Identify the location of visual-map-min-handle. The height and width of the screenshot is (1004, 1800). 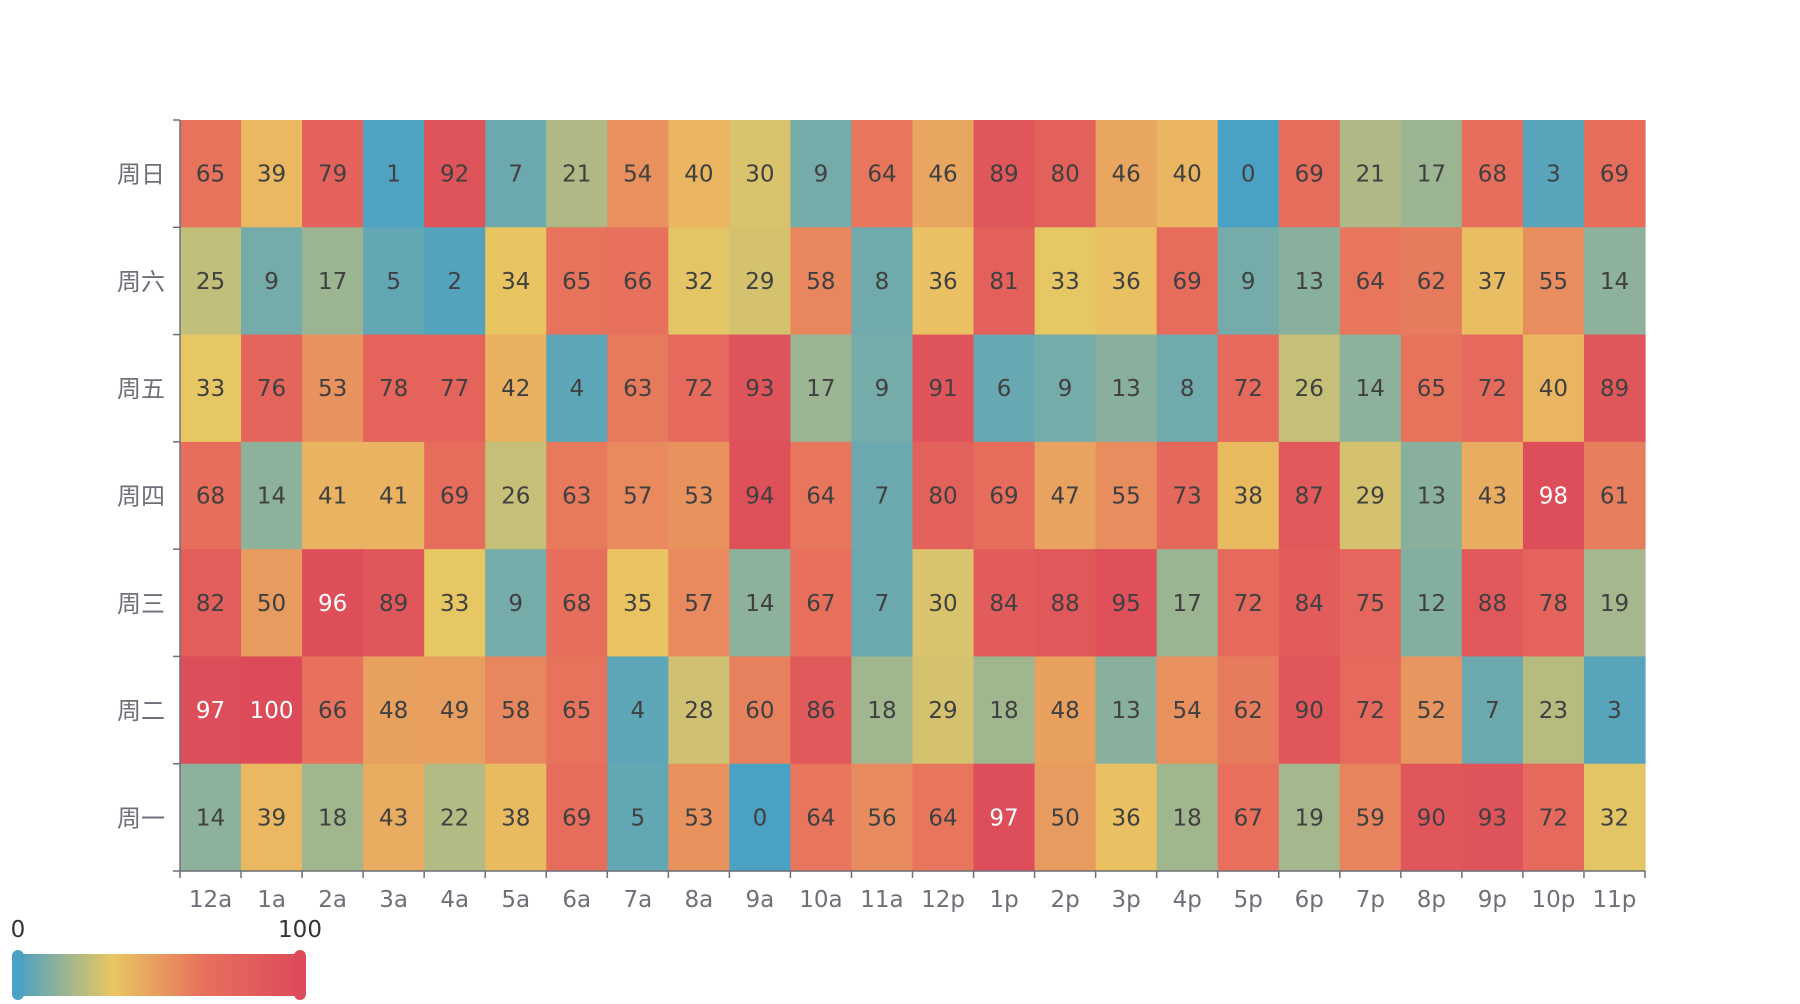
(18, 975).